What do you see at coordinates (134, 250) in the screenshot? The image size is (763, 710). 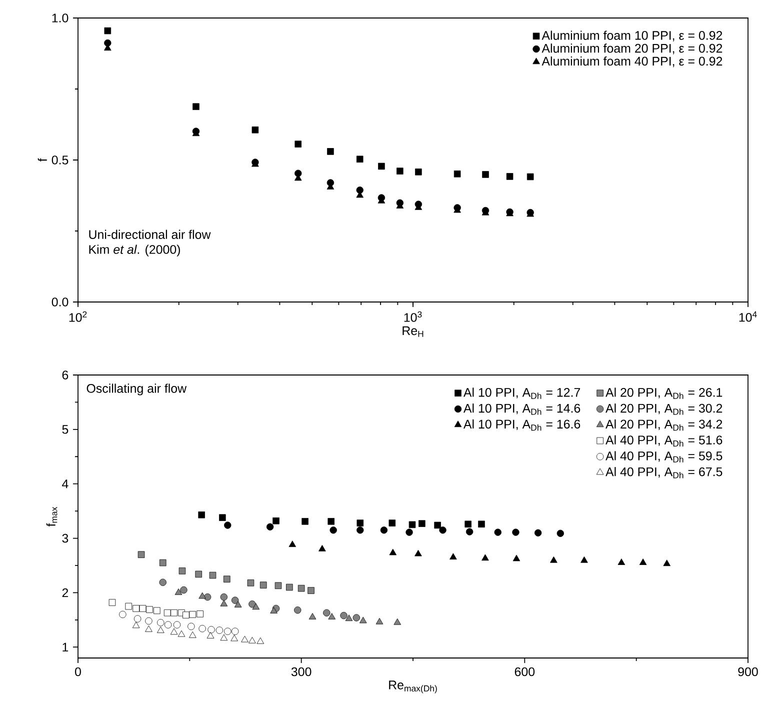 I see `annotation: Kim et al. (2000)` at bounding box center [134, 250].